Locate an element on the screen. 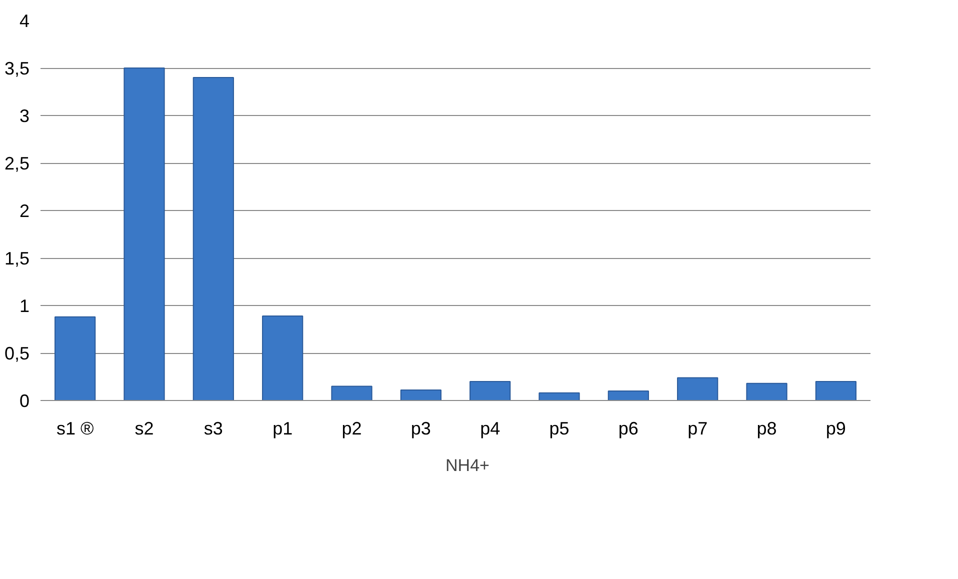 The image size is (958, 579). y-tick-label: 0 is located at coordinates (24, 401).